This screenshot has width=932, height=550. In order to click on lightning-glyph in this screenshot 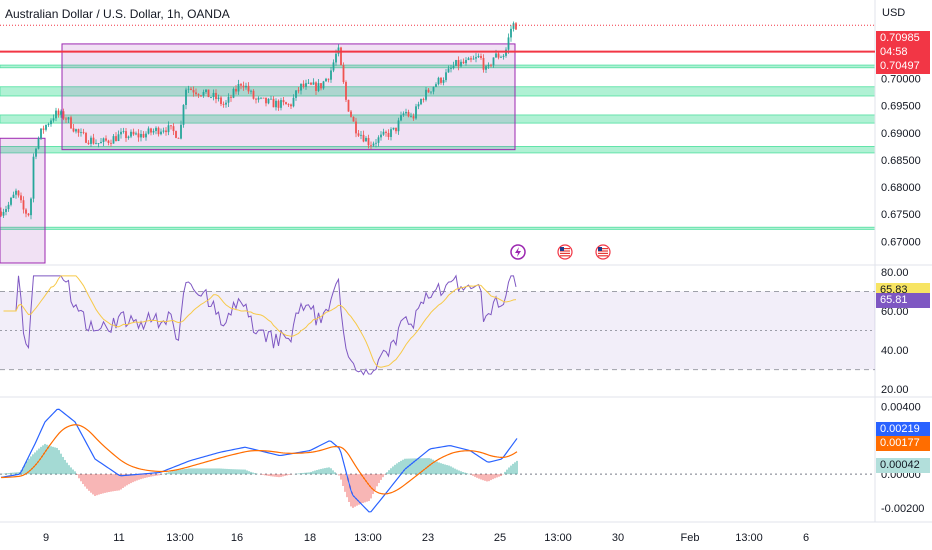, I will do `click(518, 252)`.